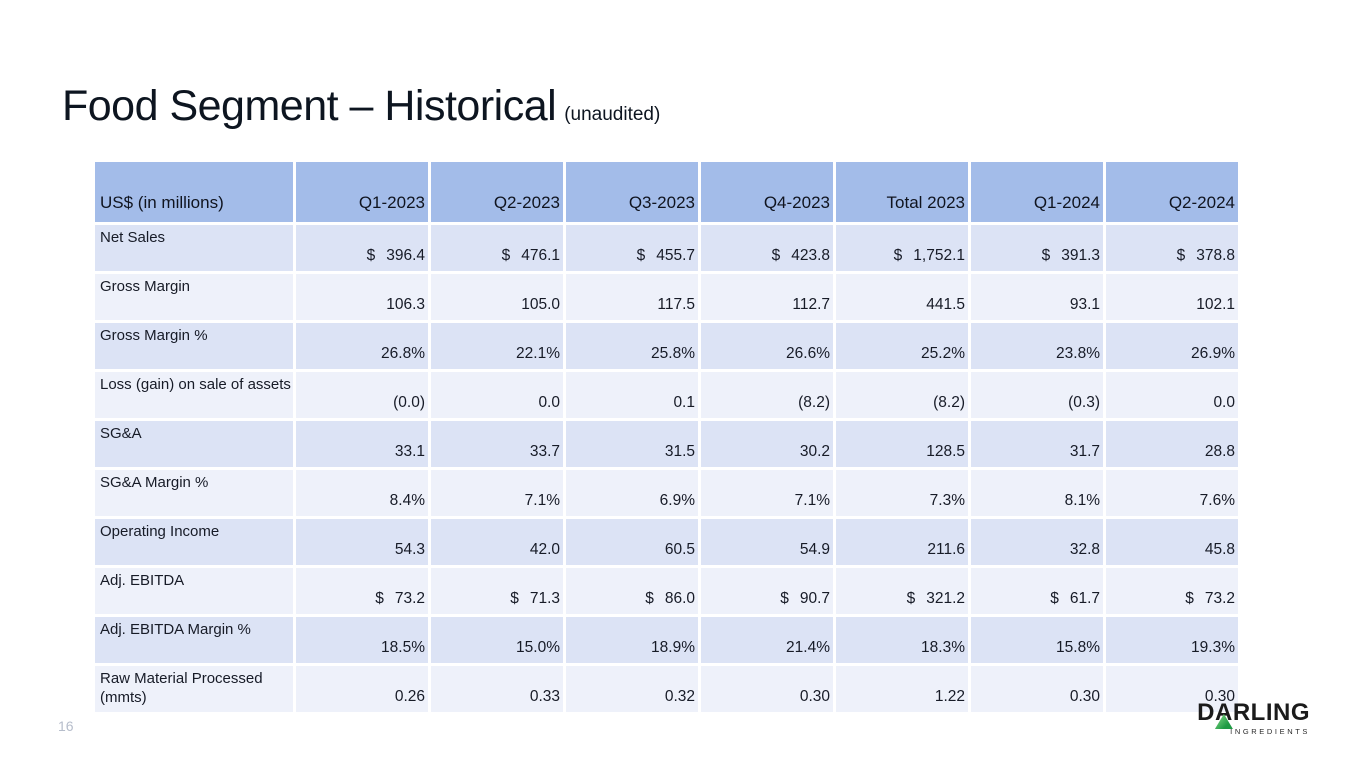 Image resolution: width=1365 pixels, height=768 pixels. Describe the element at coordinates (1037, 591) in the screenshot. I see `cell-value: $61.7` at that location.